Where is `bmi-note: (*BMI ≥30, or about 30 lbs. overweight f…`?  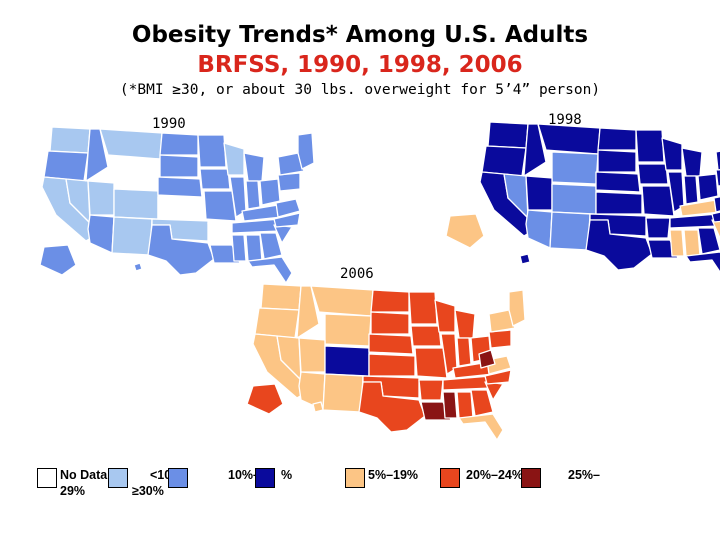 bmi-note: (*BMI ≥30, or about 30 lbs. overweight f… is located at coordinates (360, 90).